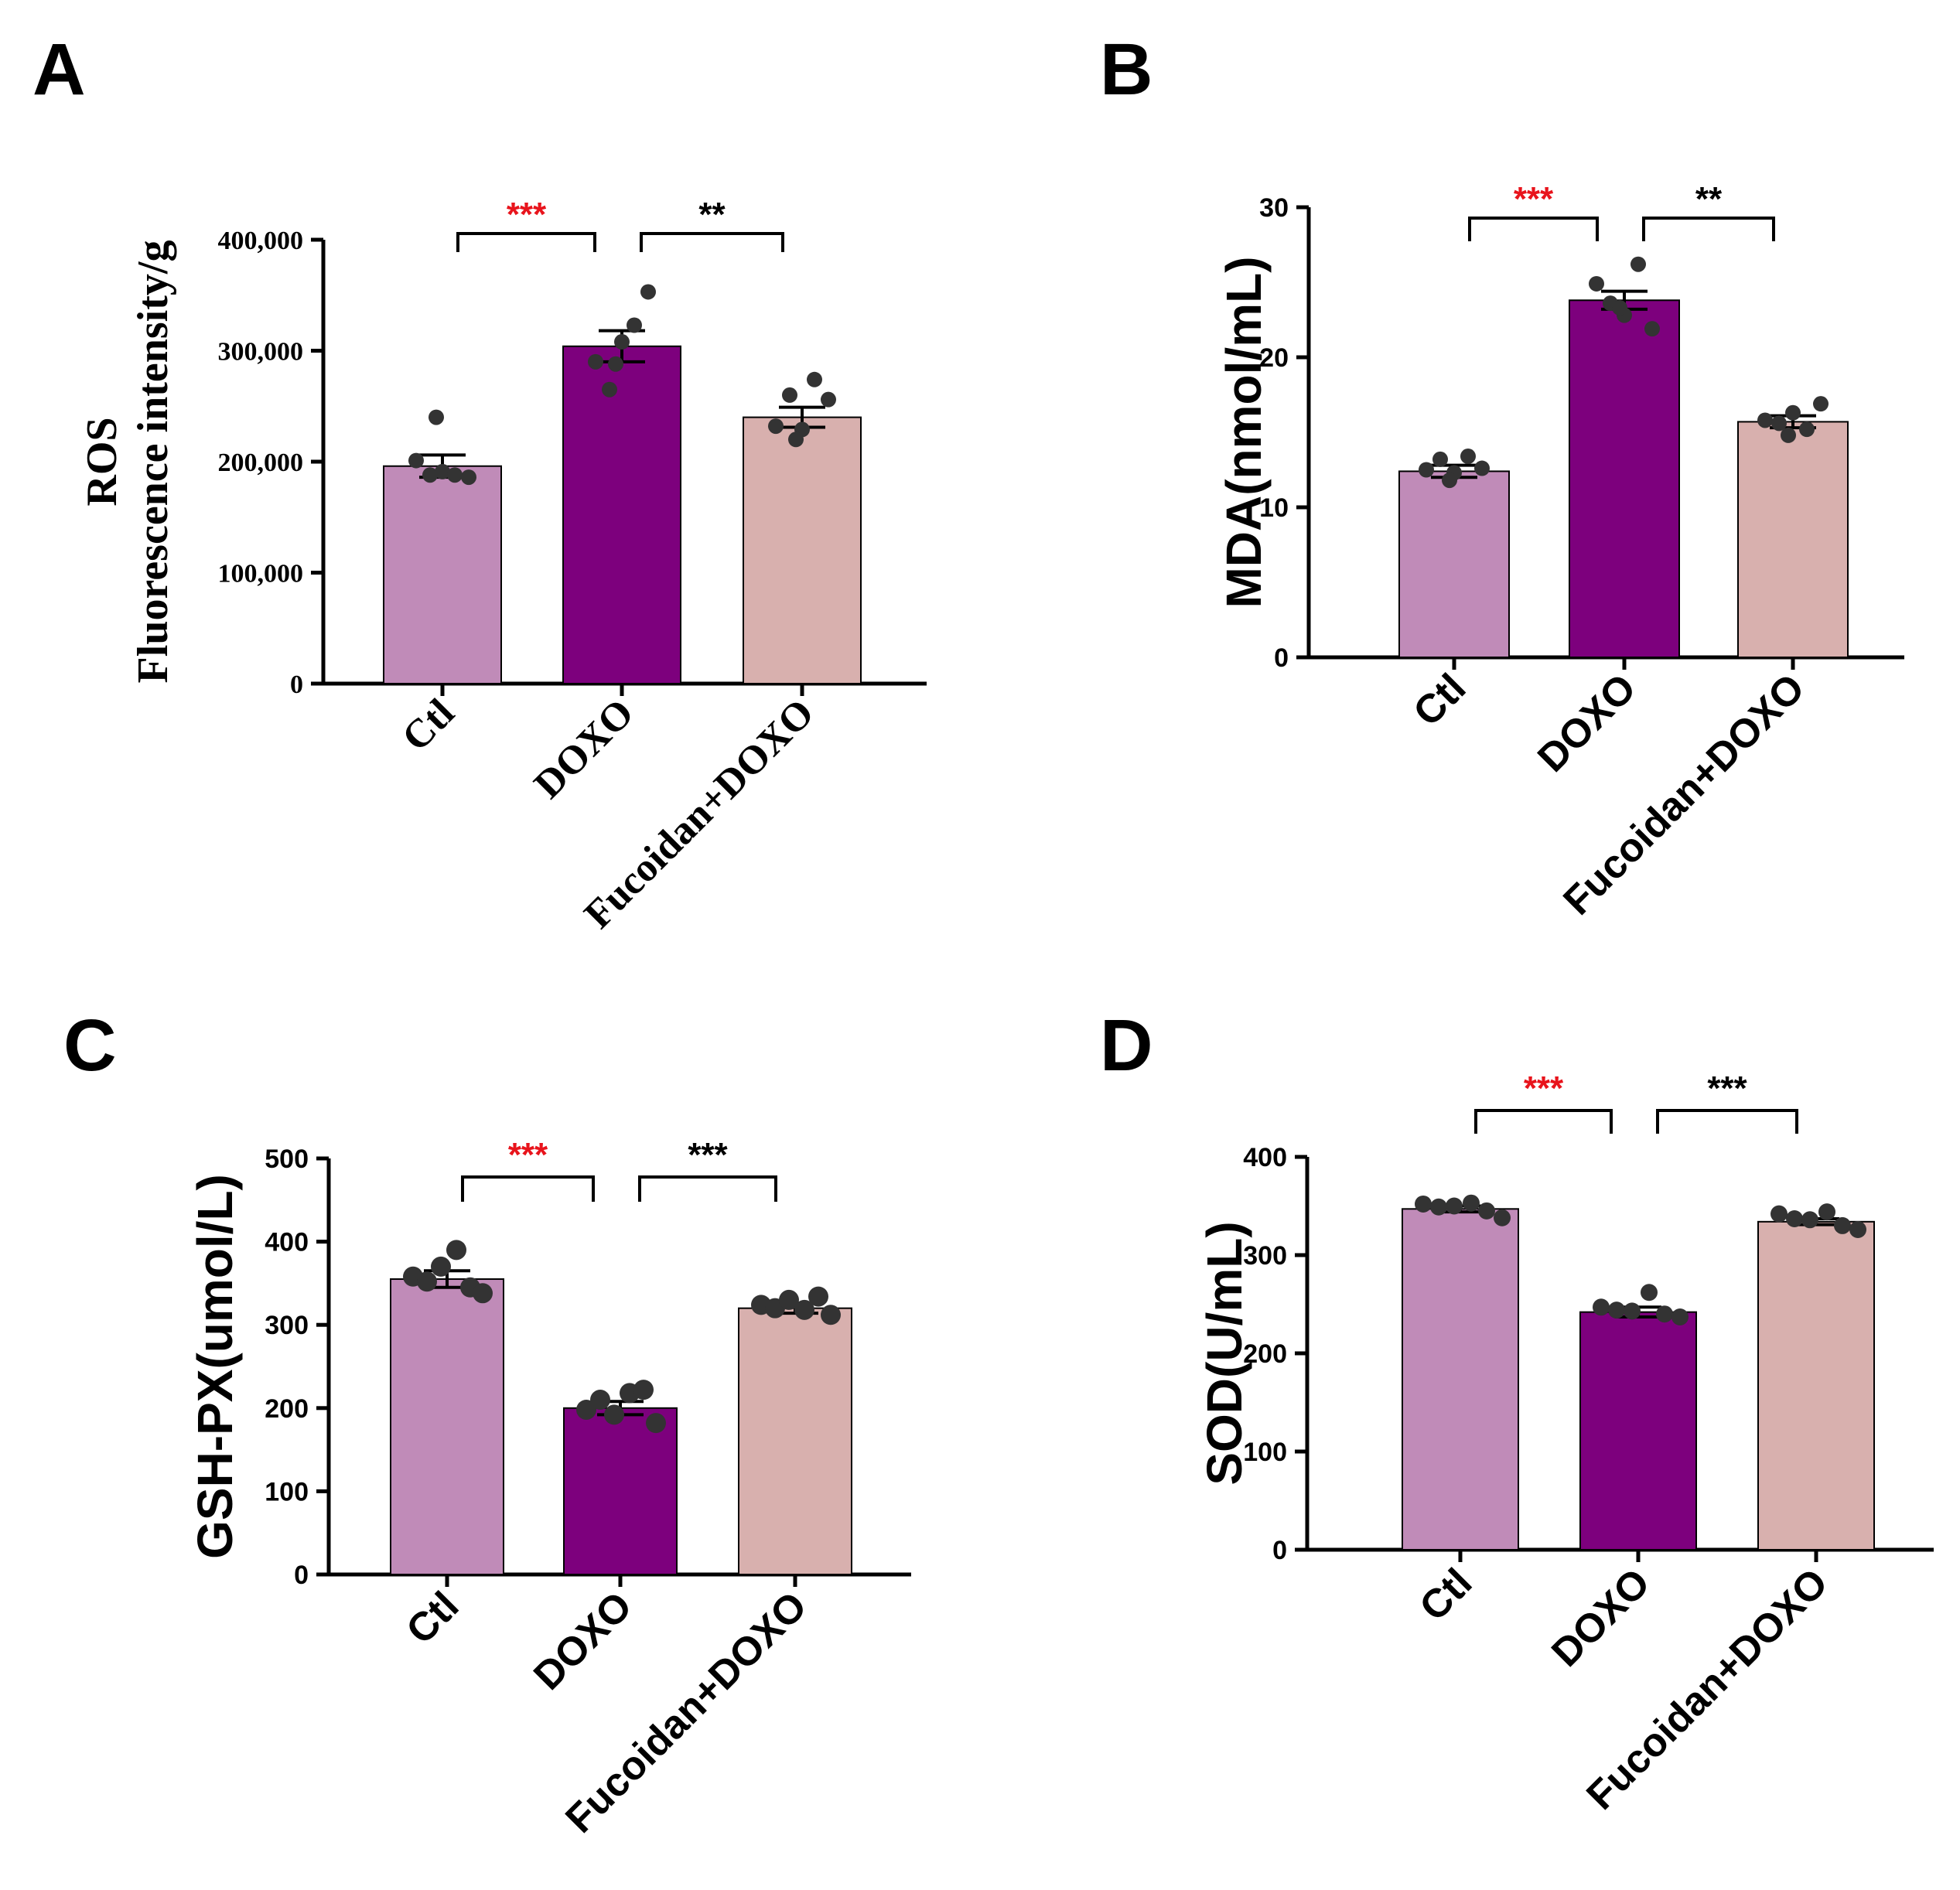  Describe the element at coordinates (1126, 1046) in the screenshot. I see `panel-letter-d: D` at that location.